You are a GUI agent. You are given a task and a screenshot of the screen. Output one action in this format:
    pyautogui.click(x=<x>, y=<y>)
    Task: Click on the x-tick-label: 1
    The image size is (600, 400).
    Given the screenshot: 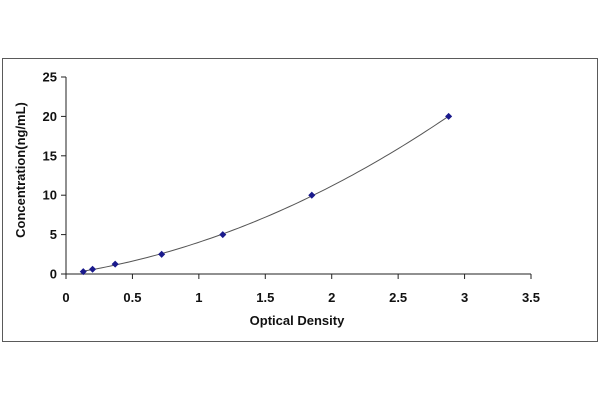 What is the action you would take?
    pyautogui.click(x=198, y=297)
    